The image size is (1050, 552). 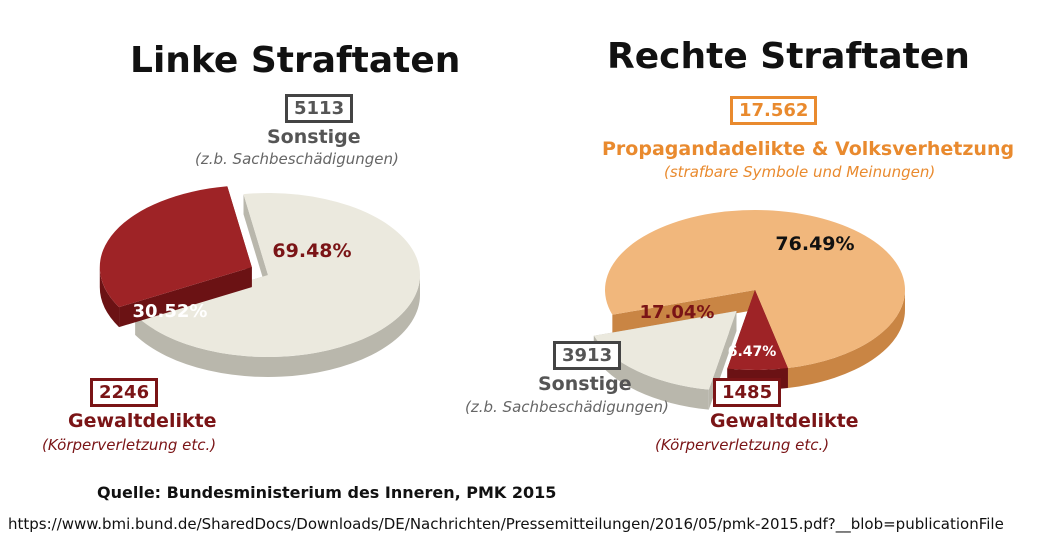 I want to click on right-violent-sub: (Körperverletzung etc.), so click(x=742, y=445).